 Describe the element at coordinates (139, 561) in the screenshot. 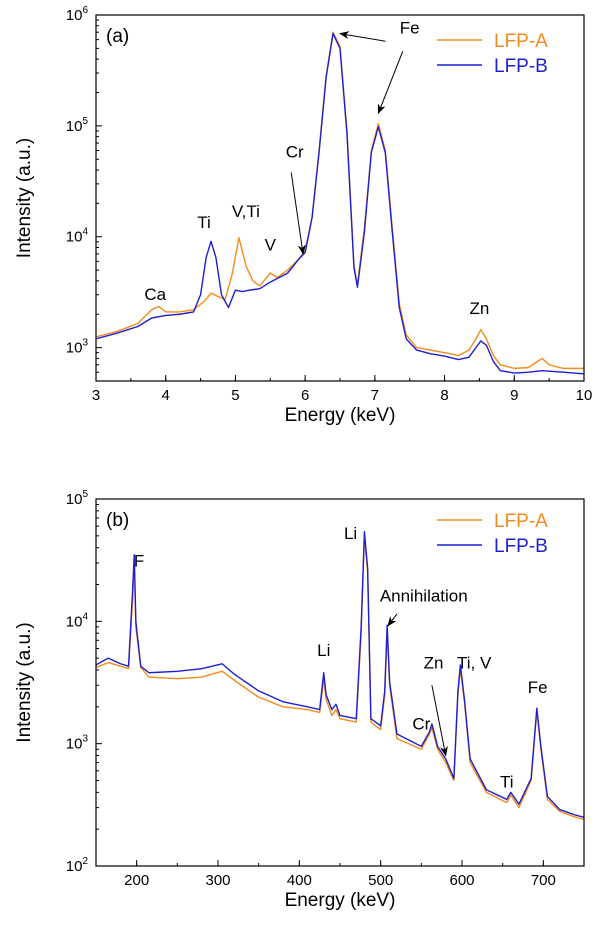

I see `peak-annotation: F` at that location.